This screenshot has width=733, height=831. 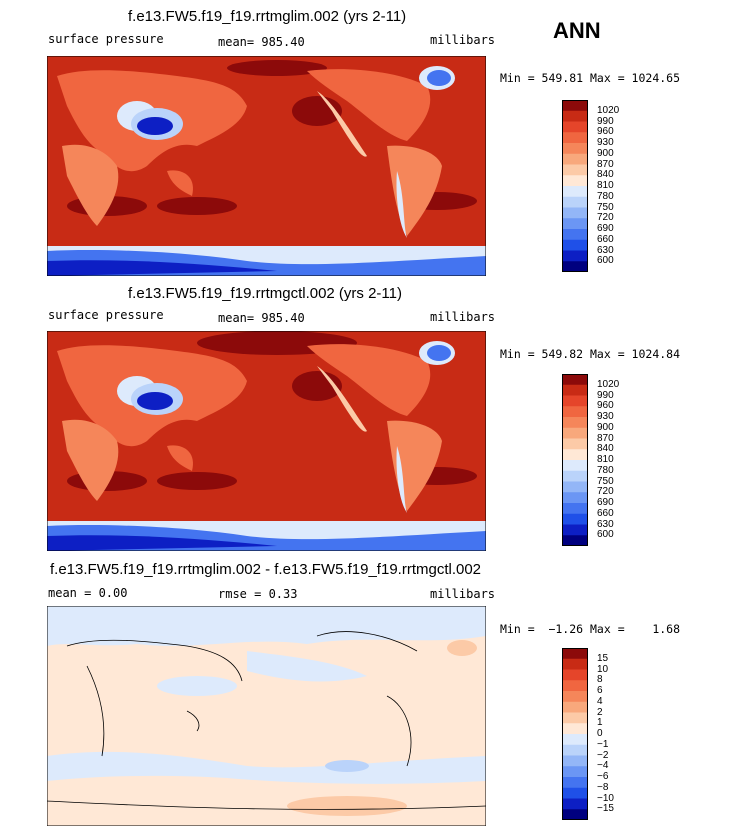 I want to click on colorbar-tick-label: −4, so click(x=603, y=766).